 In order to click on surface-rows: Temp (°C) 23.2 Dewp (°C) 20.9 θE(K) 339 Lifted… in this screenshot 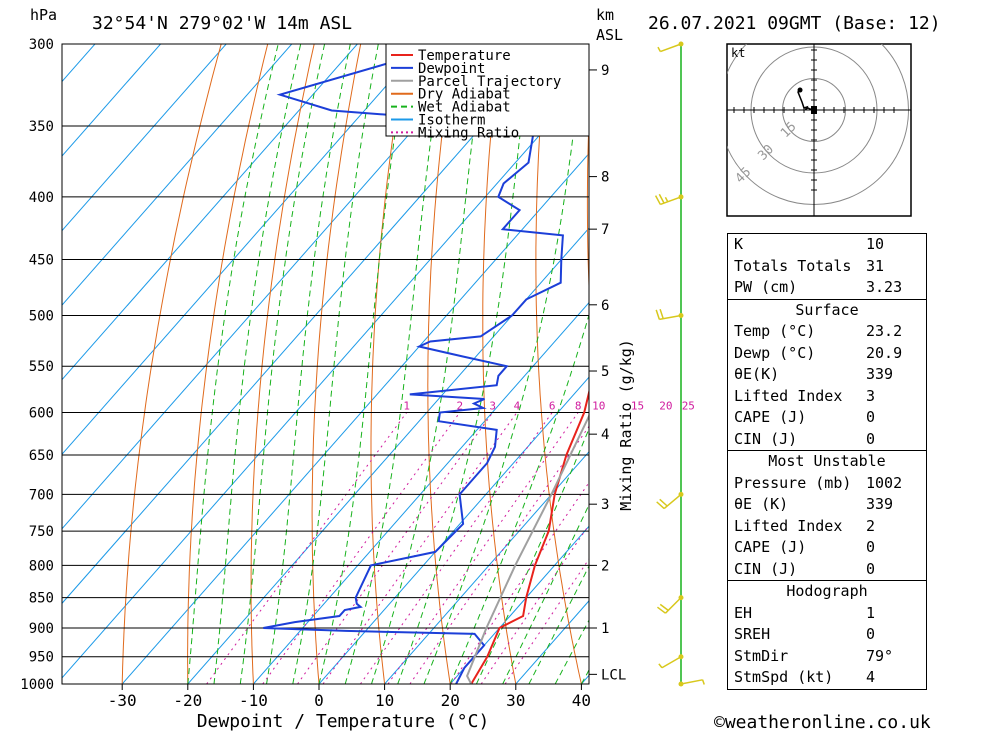, I will do `click(827, 385)`.